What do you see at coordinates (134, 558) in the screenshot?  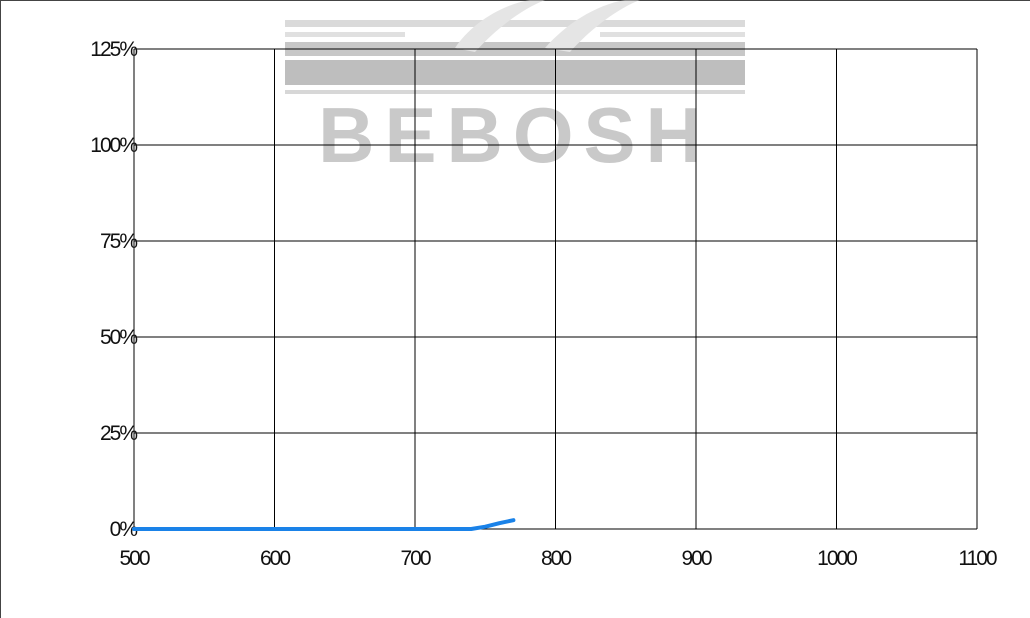 I see `x-tick-label: 500` at bounding box center [134, 558].